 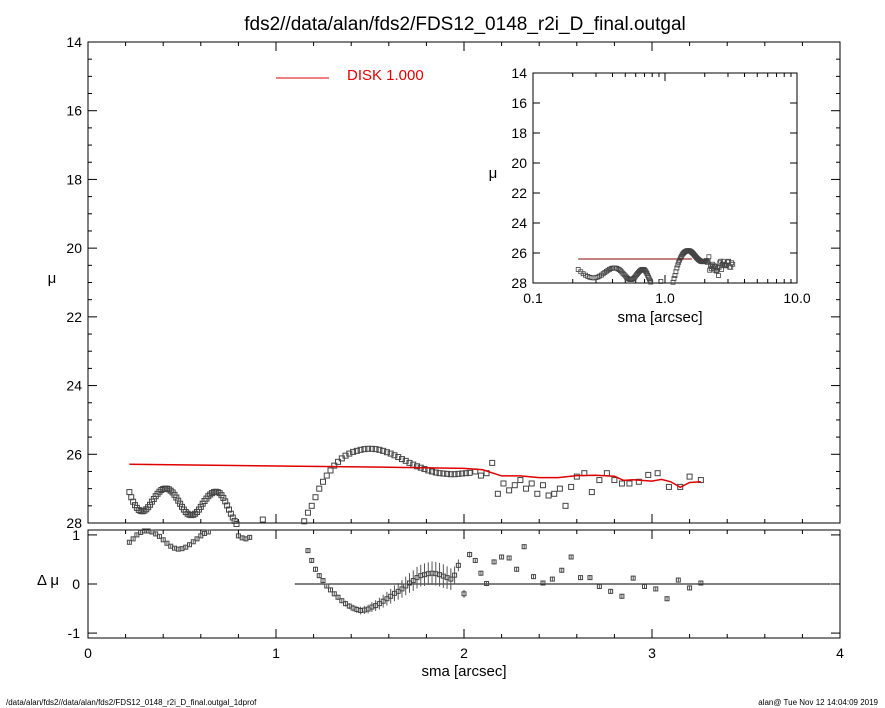 I want to click on main-y-tick-label: 28, so click(x=74, y=523).